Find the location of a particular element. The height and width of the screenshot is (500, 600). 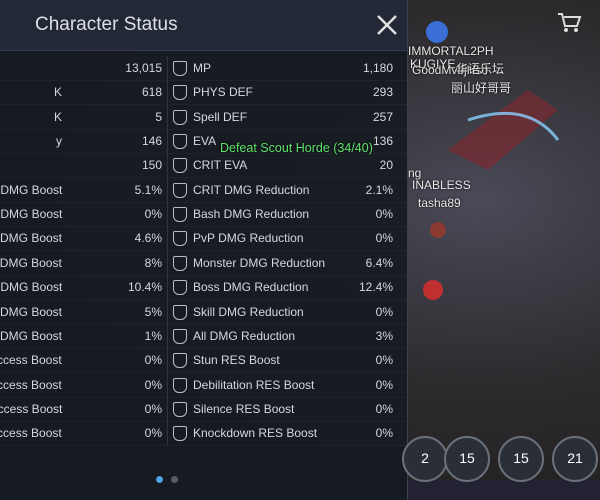

stat-value: 150 is located at coordinates (151, 165).